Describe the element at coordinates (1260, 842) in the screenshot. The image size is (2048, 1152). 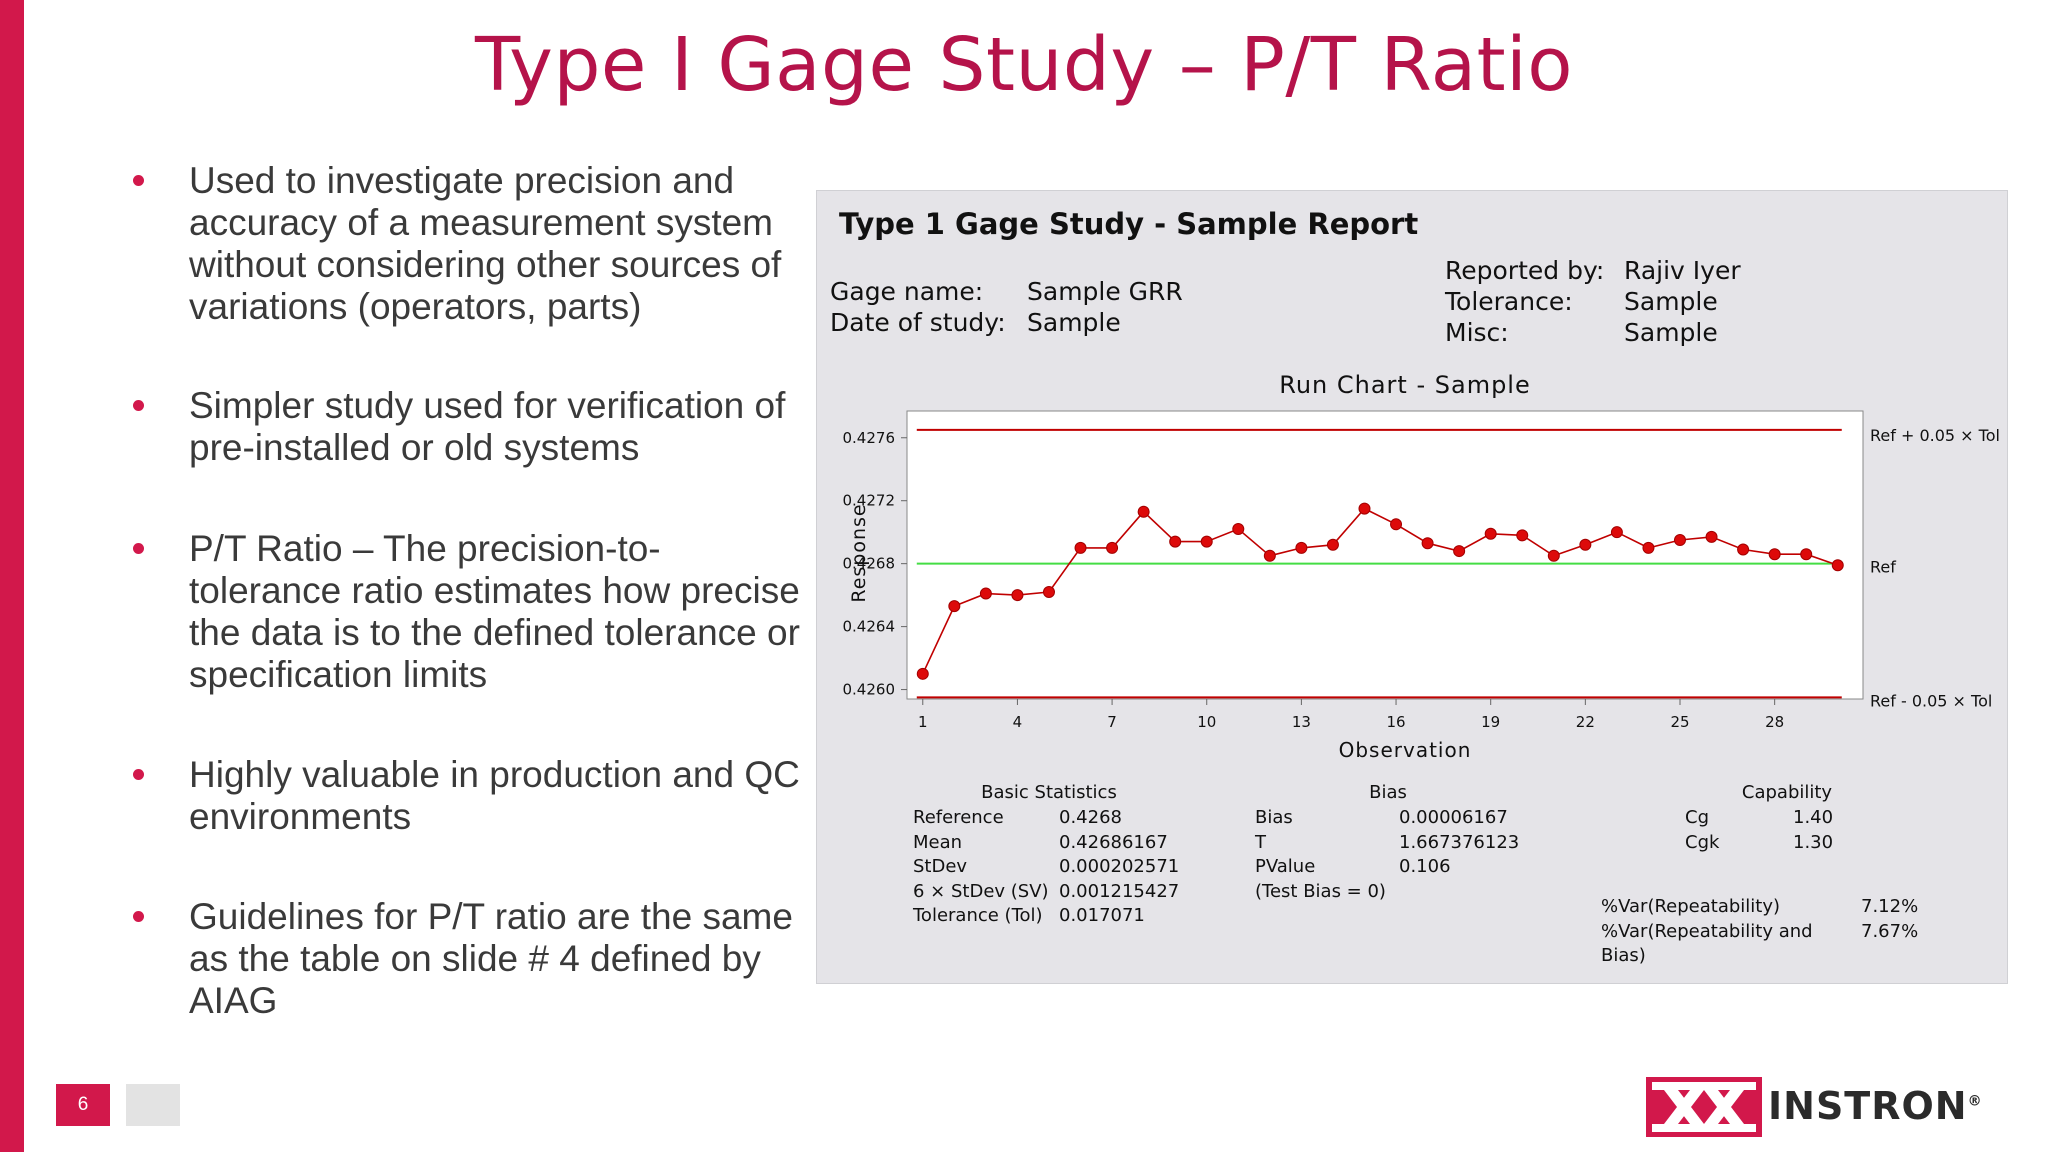
I see `stat-label: T` at that location.